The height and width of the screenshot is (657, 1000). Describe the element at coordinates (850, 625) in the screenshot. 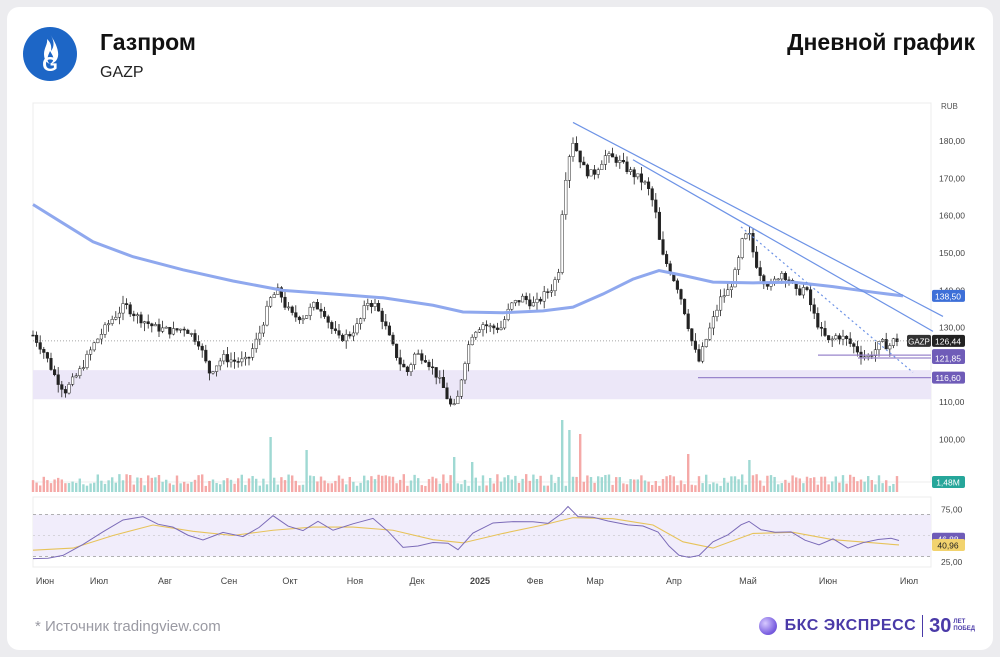

I see `brand-name: БКС ЭКСПРЕСС` at that location.